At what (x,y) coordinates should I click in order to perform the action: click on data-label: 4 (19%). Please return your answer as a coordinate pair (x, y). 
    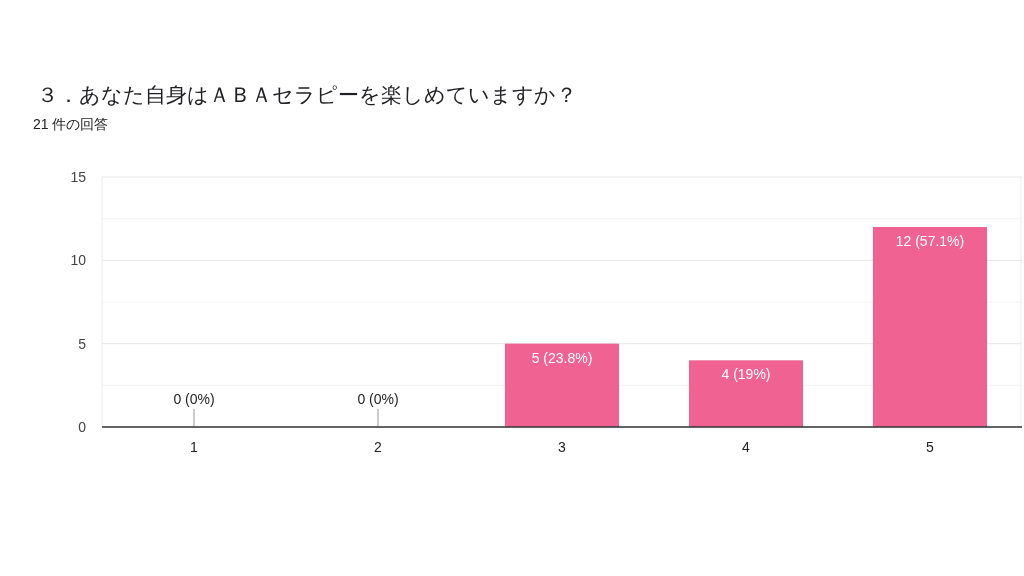
    Looking at the image, I should click on (746, 374).